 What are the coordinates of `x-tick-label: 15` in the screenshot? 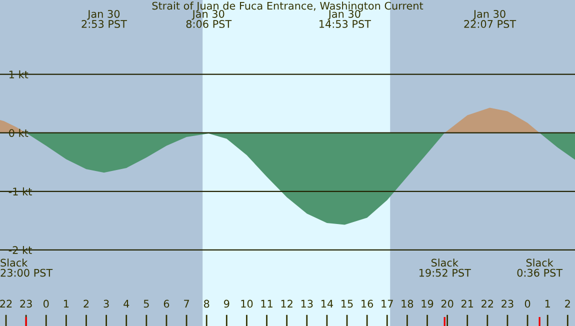 It's located at (347, 304).